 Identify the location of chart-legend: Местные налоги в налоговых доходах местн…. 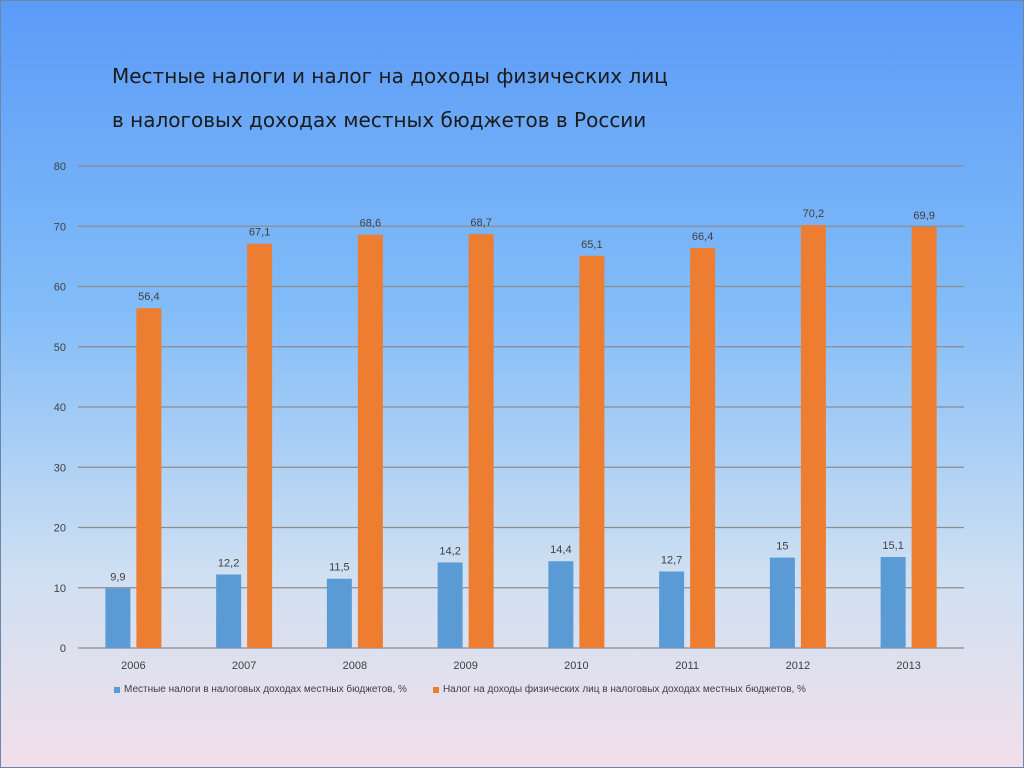
(460, 689).